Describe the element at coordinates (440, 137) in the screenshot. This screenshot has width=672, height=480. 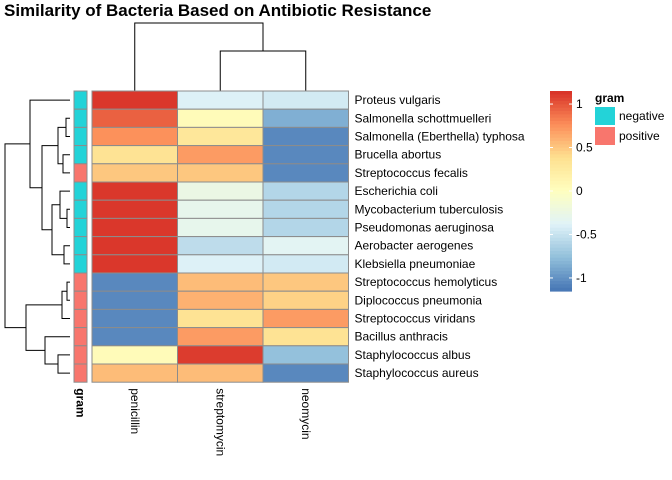
I see `row-label: Salmonella (Eberthella) typhosa` at that location.